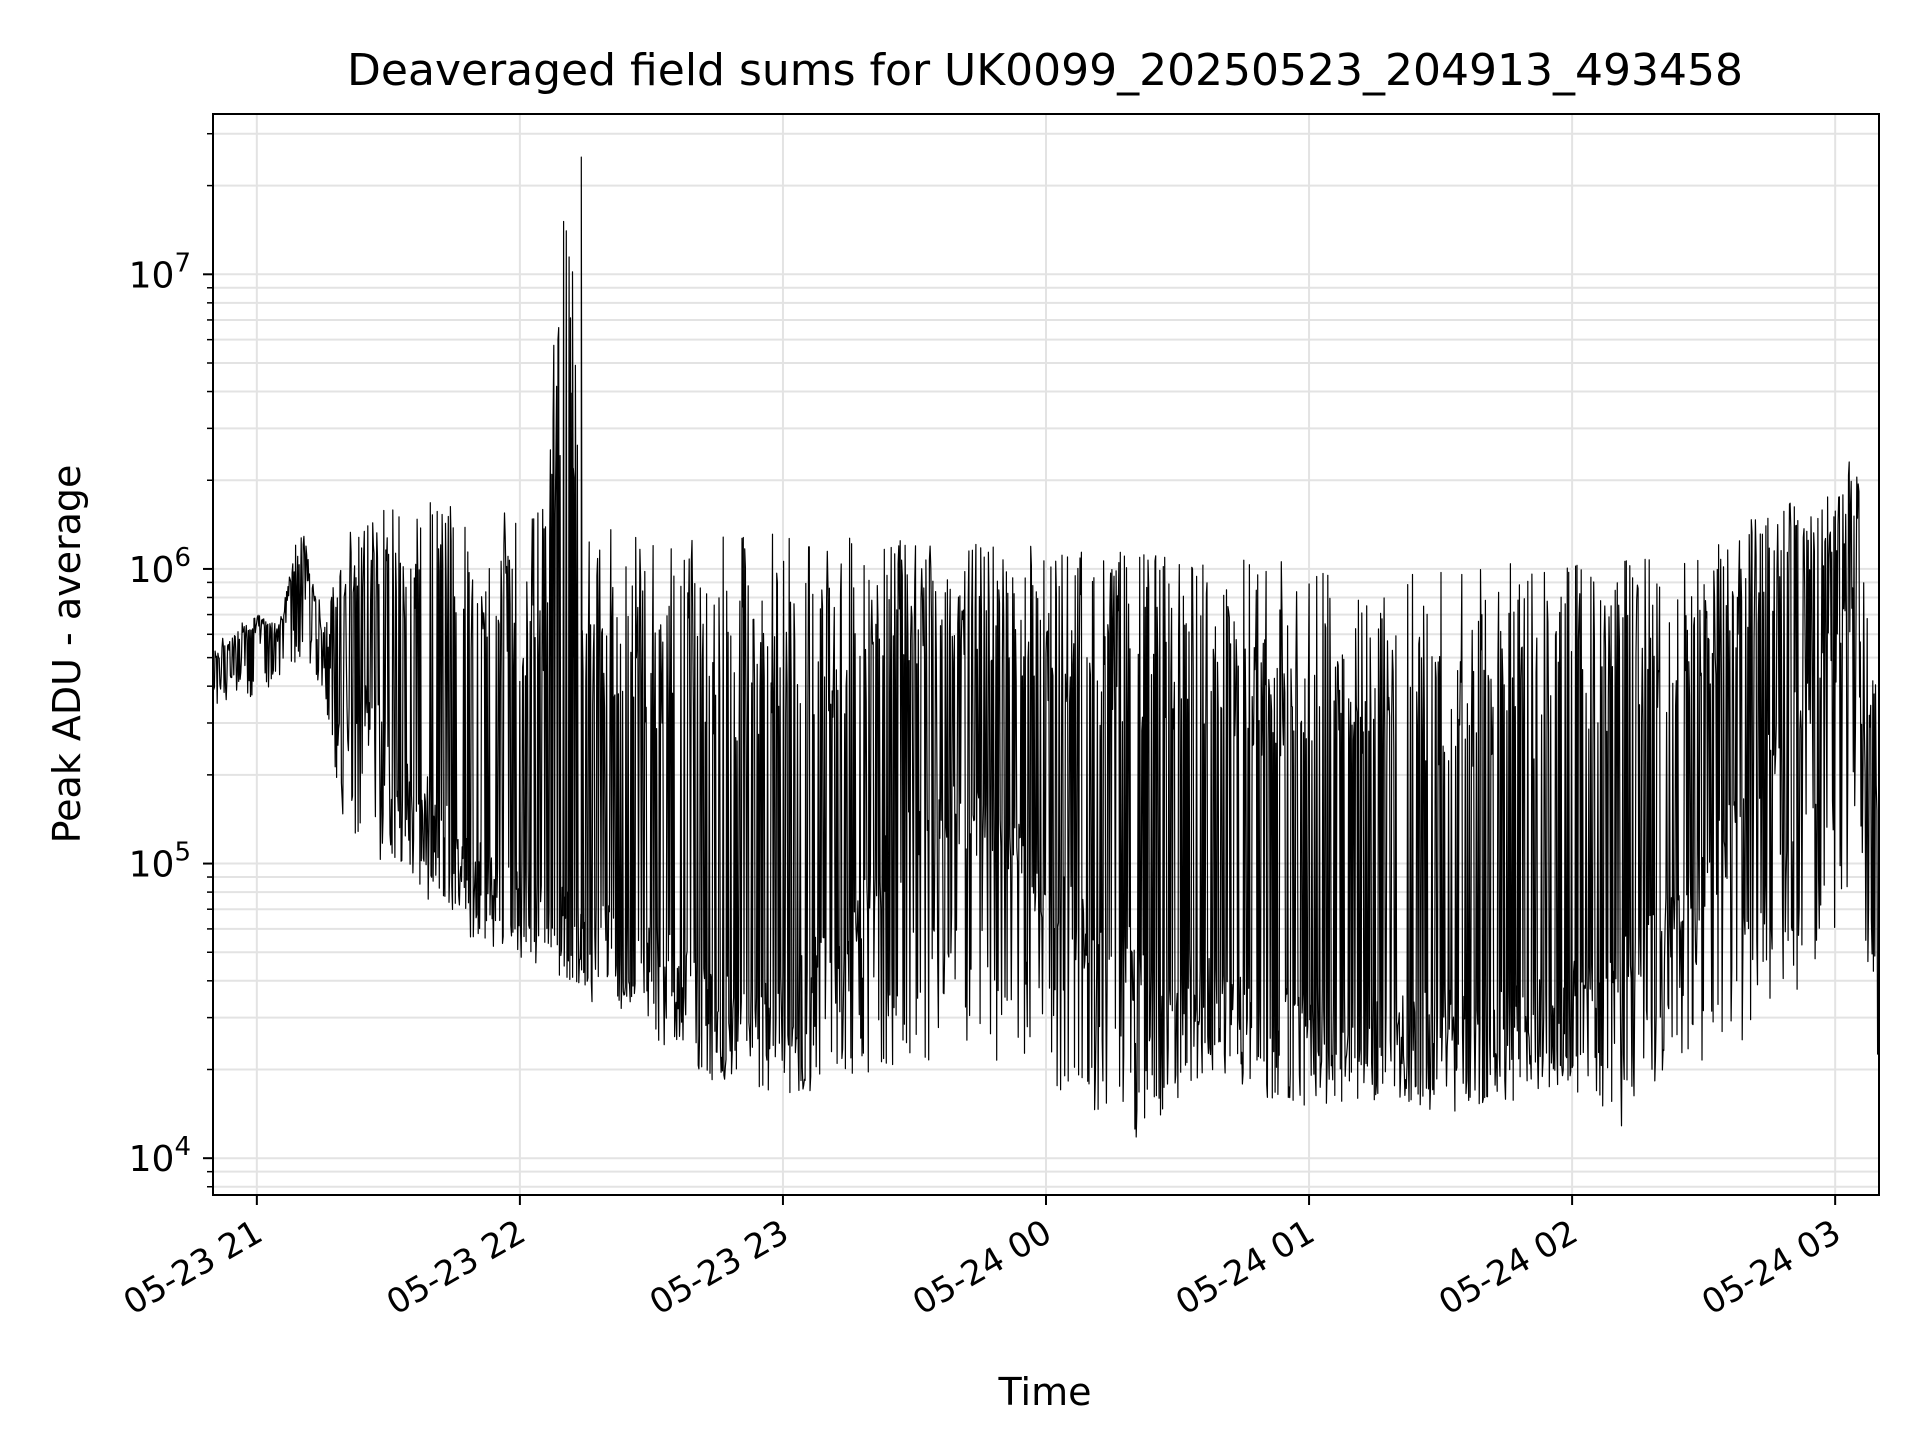  What do you see at coordinates (160, 567) in the screenshot?
I see `y-tick-label: 10⁶` at bounding box center [160, 567].